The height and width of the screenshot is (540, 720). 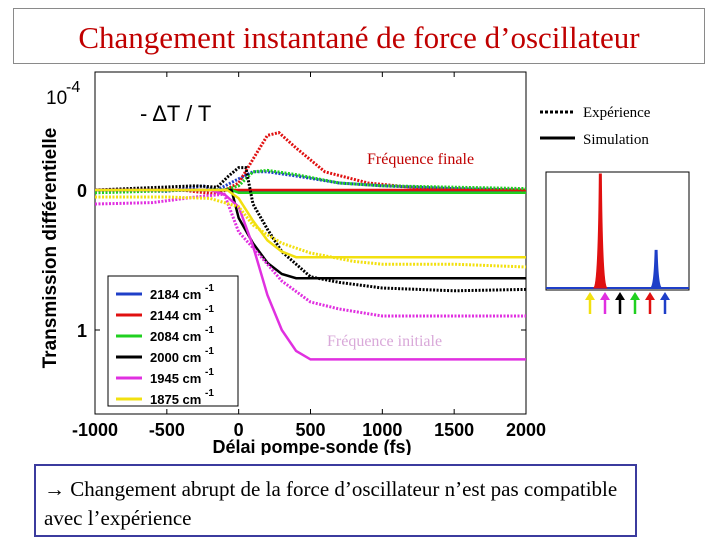 I want to click on annotation-initial: Fréquence initiale, so click(x=384, y=341).